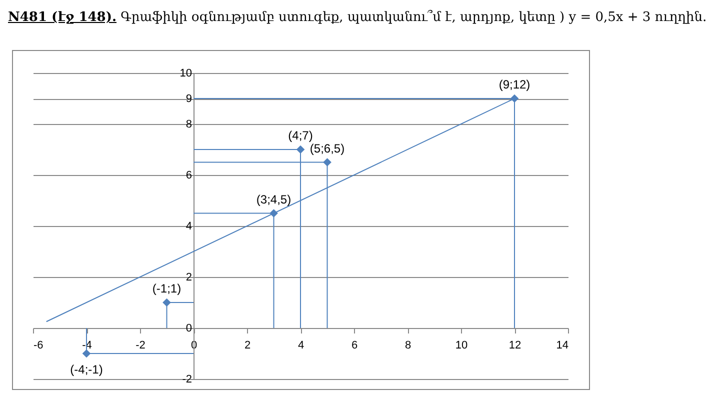 The height and width of the screenshot is (398, 717). Describe the element at coordinates (189, 278) in the screenshot. I see `y-tick-label: 2` at that location.